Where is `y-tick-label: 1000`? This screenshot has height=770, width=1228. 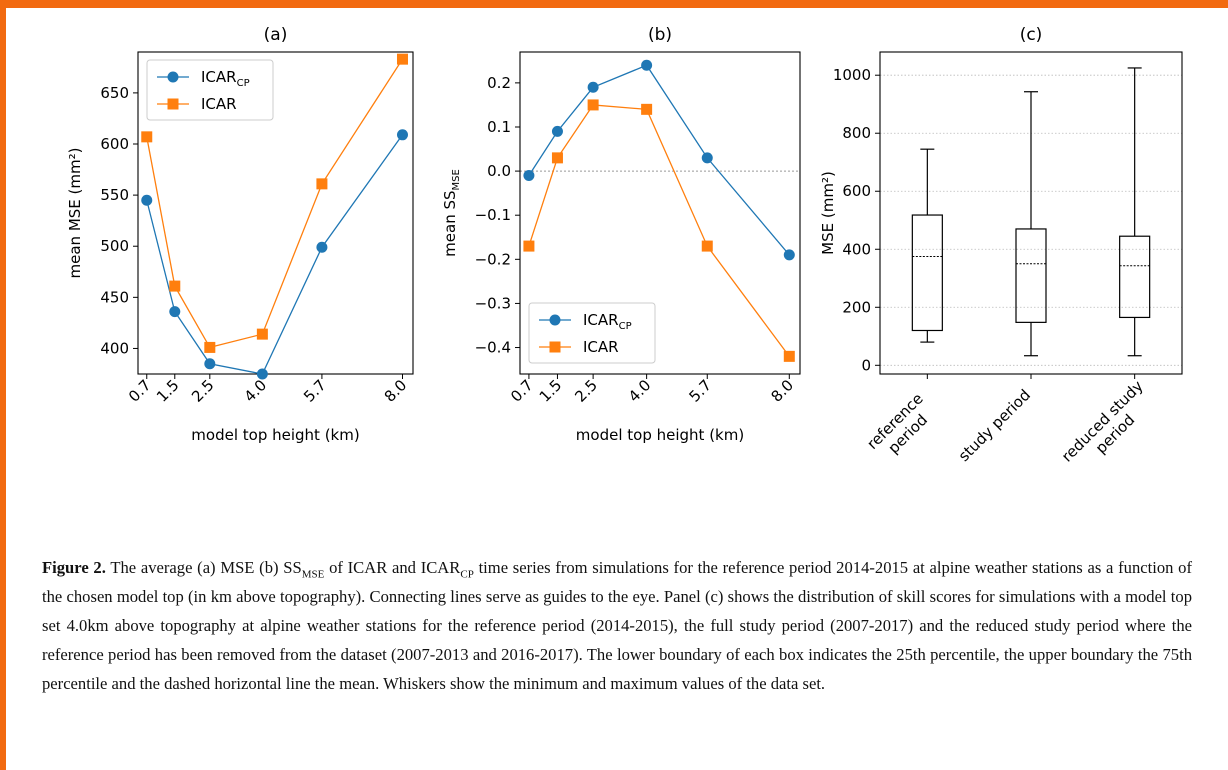
y-tick-label: 1000 is located at coordinates (852, 75).